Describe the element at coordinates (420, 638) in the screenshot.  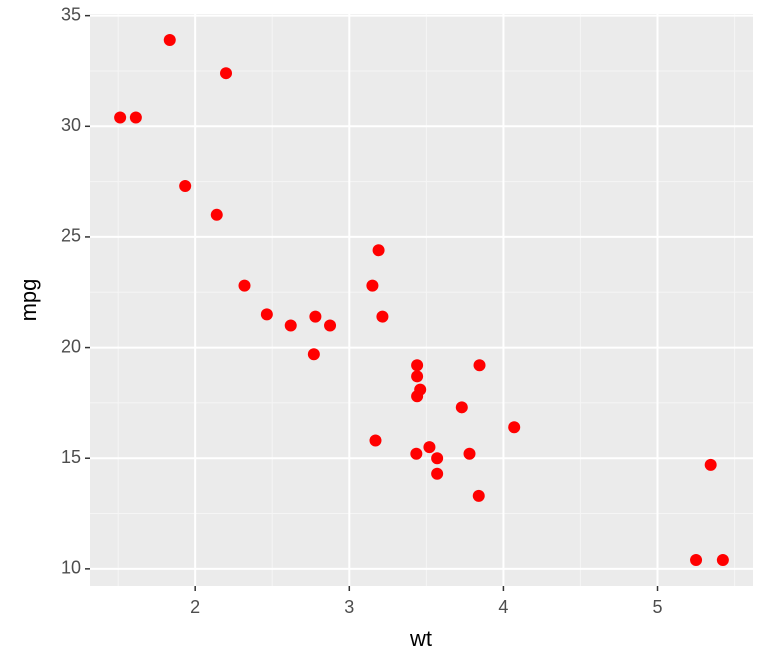
I see `x-axis-title: wt` at that location.